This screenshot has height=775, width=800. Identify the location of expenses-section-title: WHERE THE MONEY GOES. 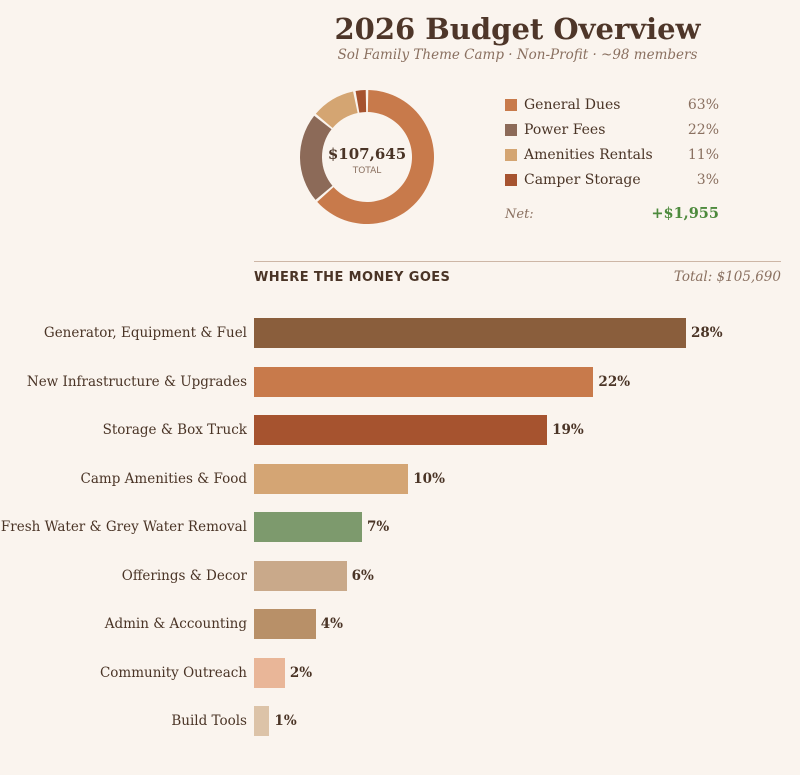
(352, 277).